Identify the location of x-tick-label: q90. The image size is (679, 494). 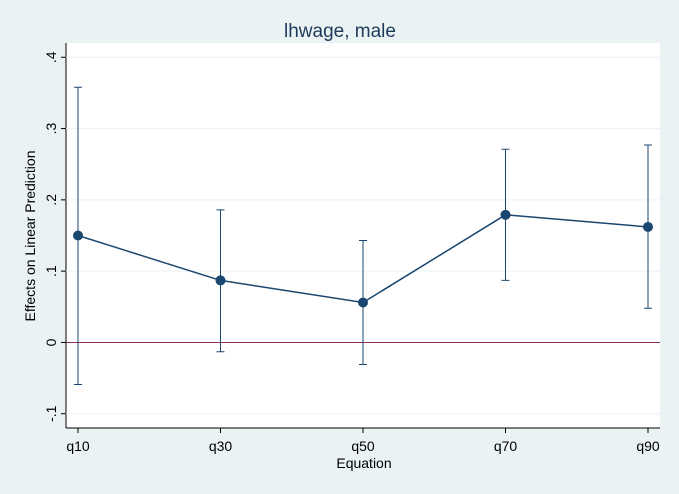
(648, 446).